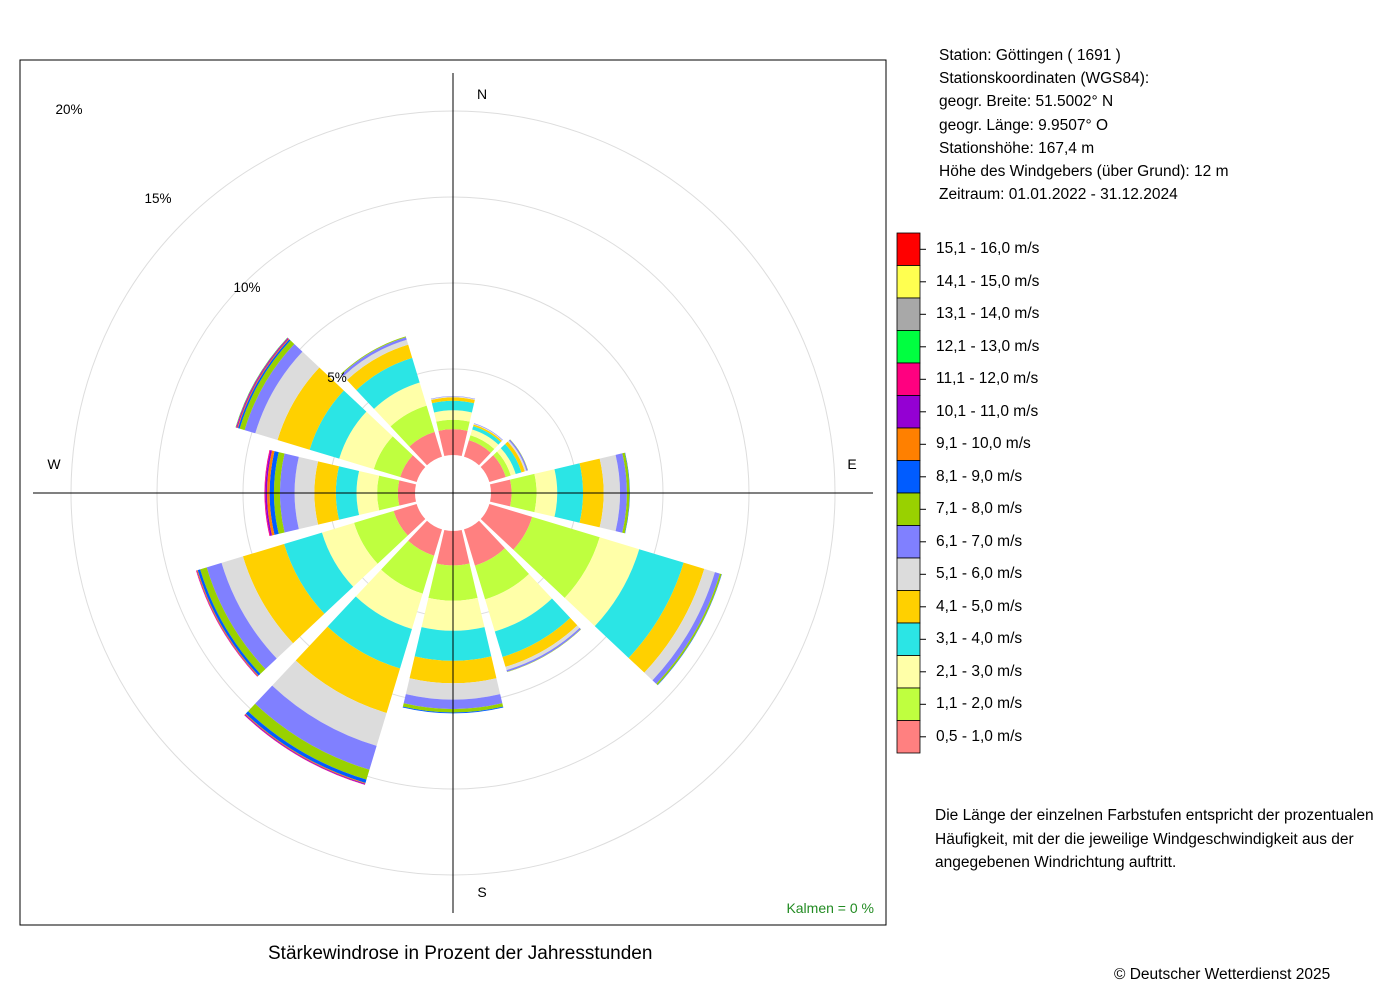 The image size is (1400, 1000). I want to click on legend-label-7: 6,1 - 7,0 m/s, so click(979, 541).